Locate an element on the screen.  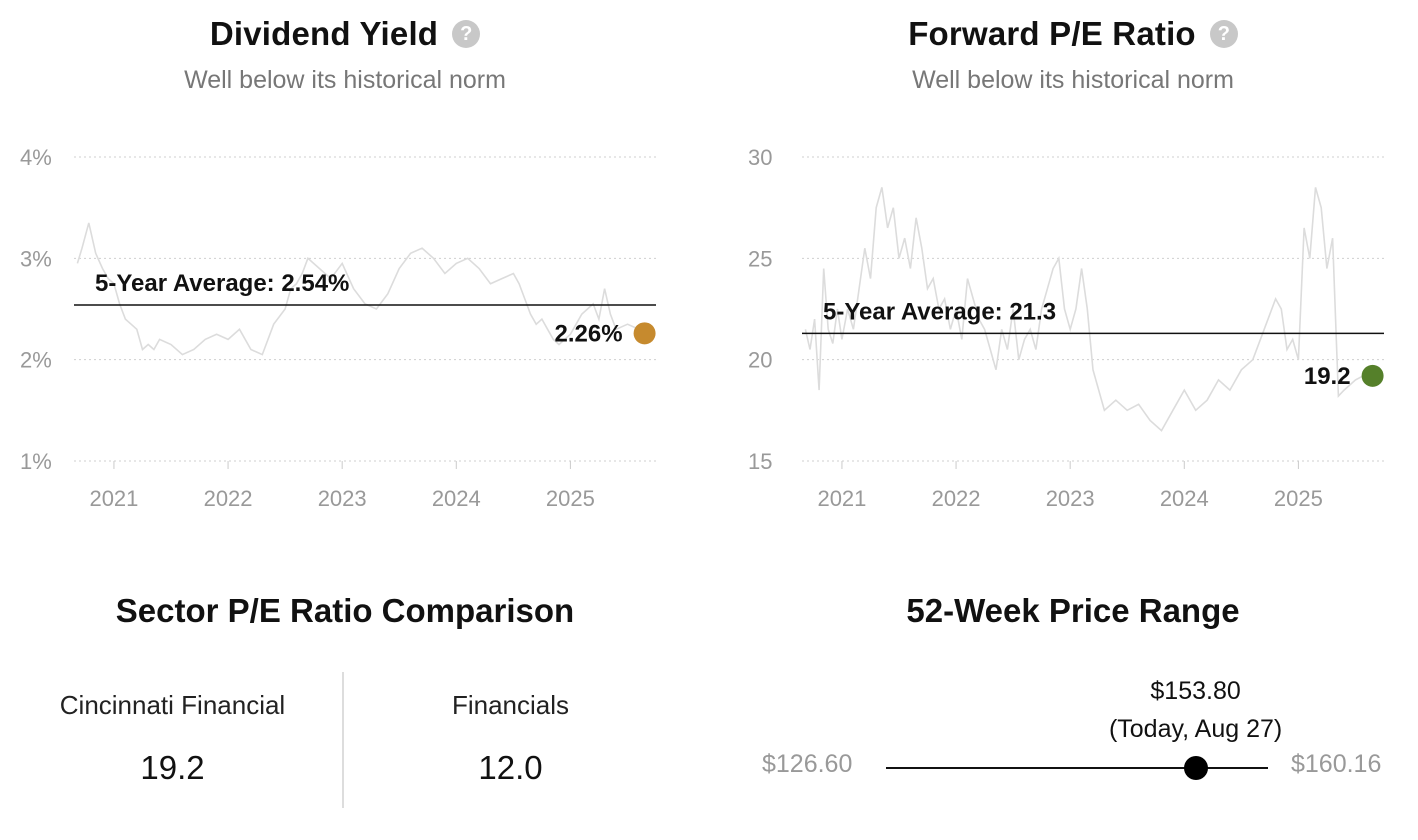
y-tick-label: 15 is located at coordinates (760, 461).